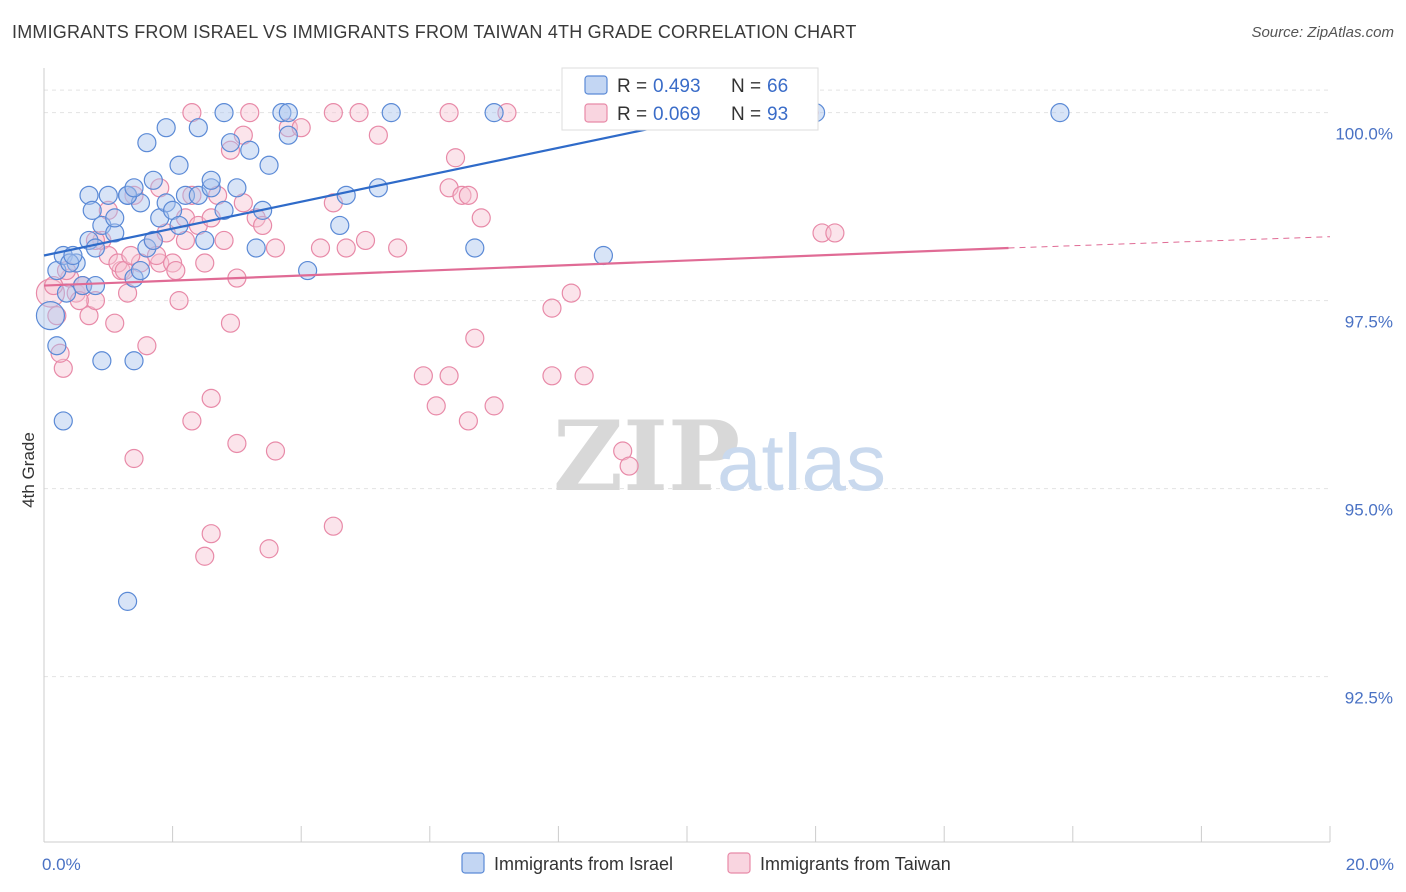  I want to click on watermark-zip: ZIP, so click(646, 456).